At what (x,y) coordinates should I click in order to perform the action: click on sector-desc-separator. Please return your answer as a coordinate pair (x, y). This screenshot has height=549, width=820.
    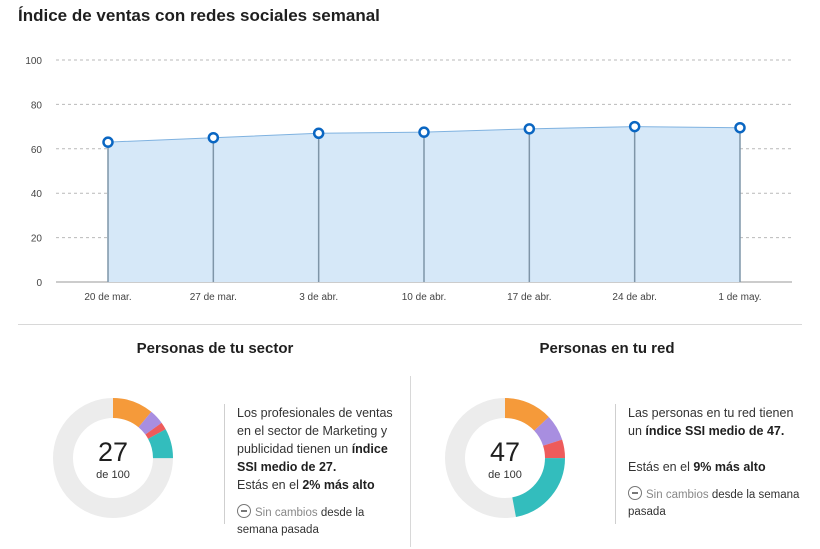
    Looking at the image, I should click on (224, 464).